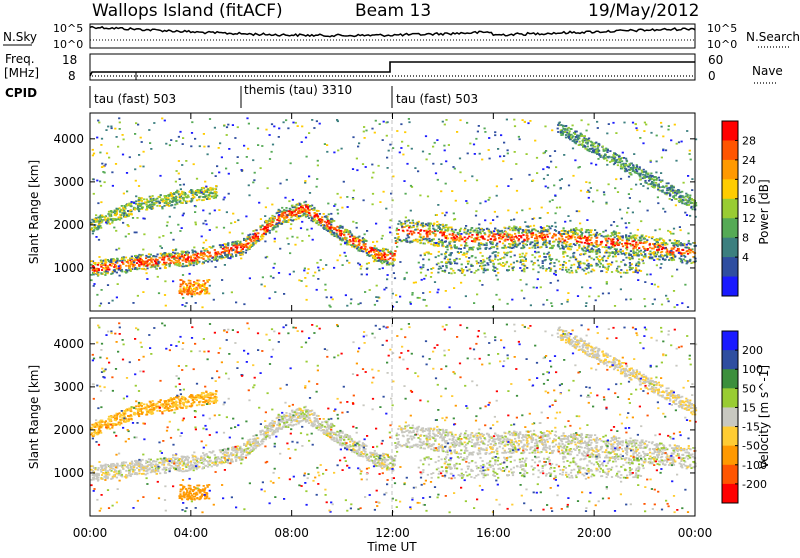 The image size is (800, 558). Describe the element at coordinates (72, 76) in the screenshot. I see `freq-tick-bottom: 8` at that location.